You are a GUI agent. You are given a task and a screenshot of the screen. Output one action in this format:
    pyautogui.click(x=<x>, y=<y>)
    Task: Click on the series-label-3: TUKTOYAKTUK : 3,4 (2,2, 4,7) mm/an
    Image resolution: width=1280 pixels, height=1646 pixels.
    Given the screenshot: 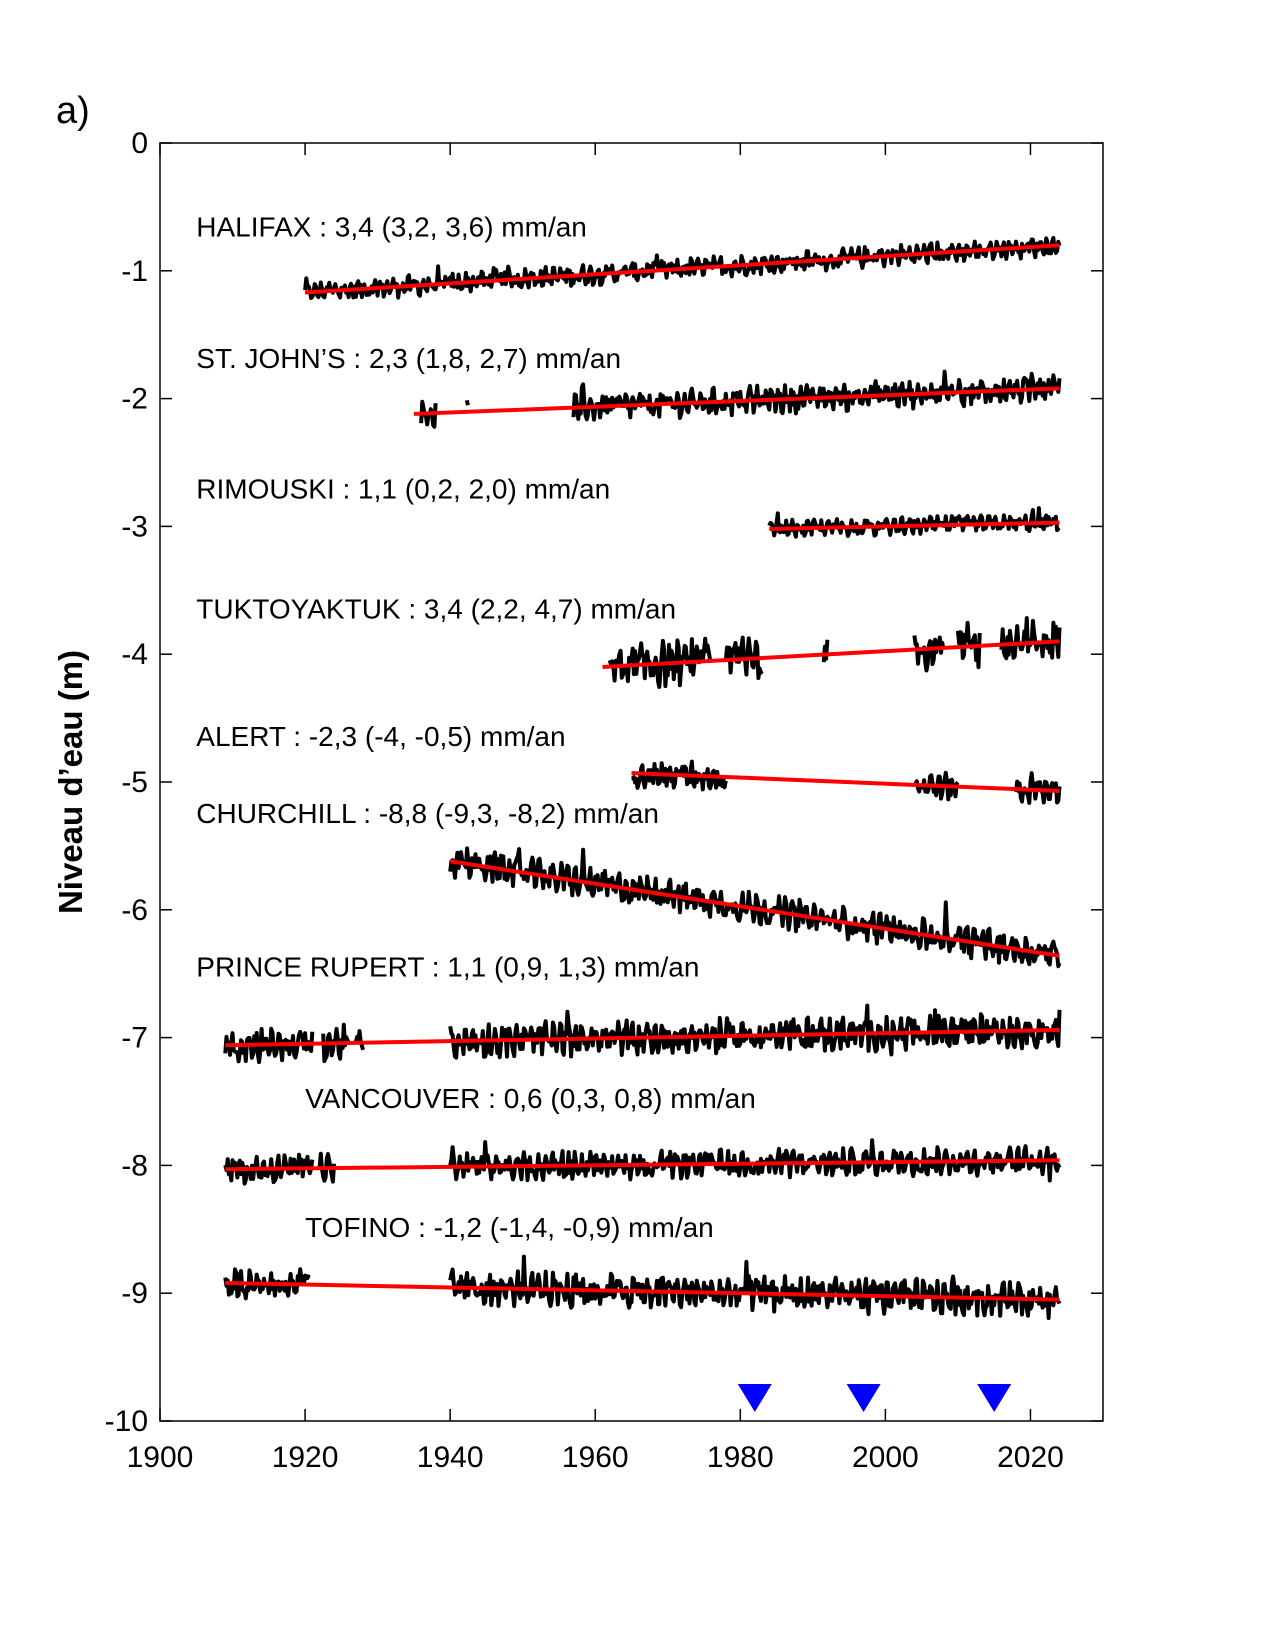 What is the action you would take?
    pyautogui.click(x=436, y=608)
    